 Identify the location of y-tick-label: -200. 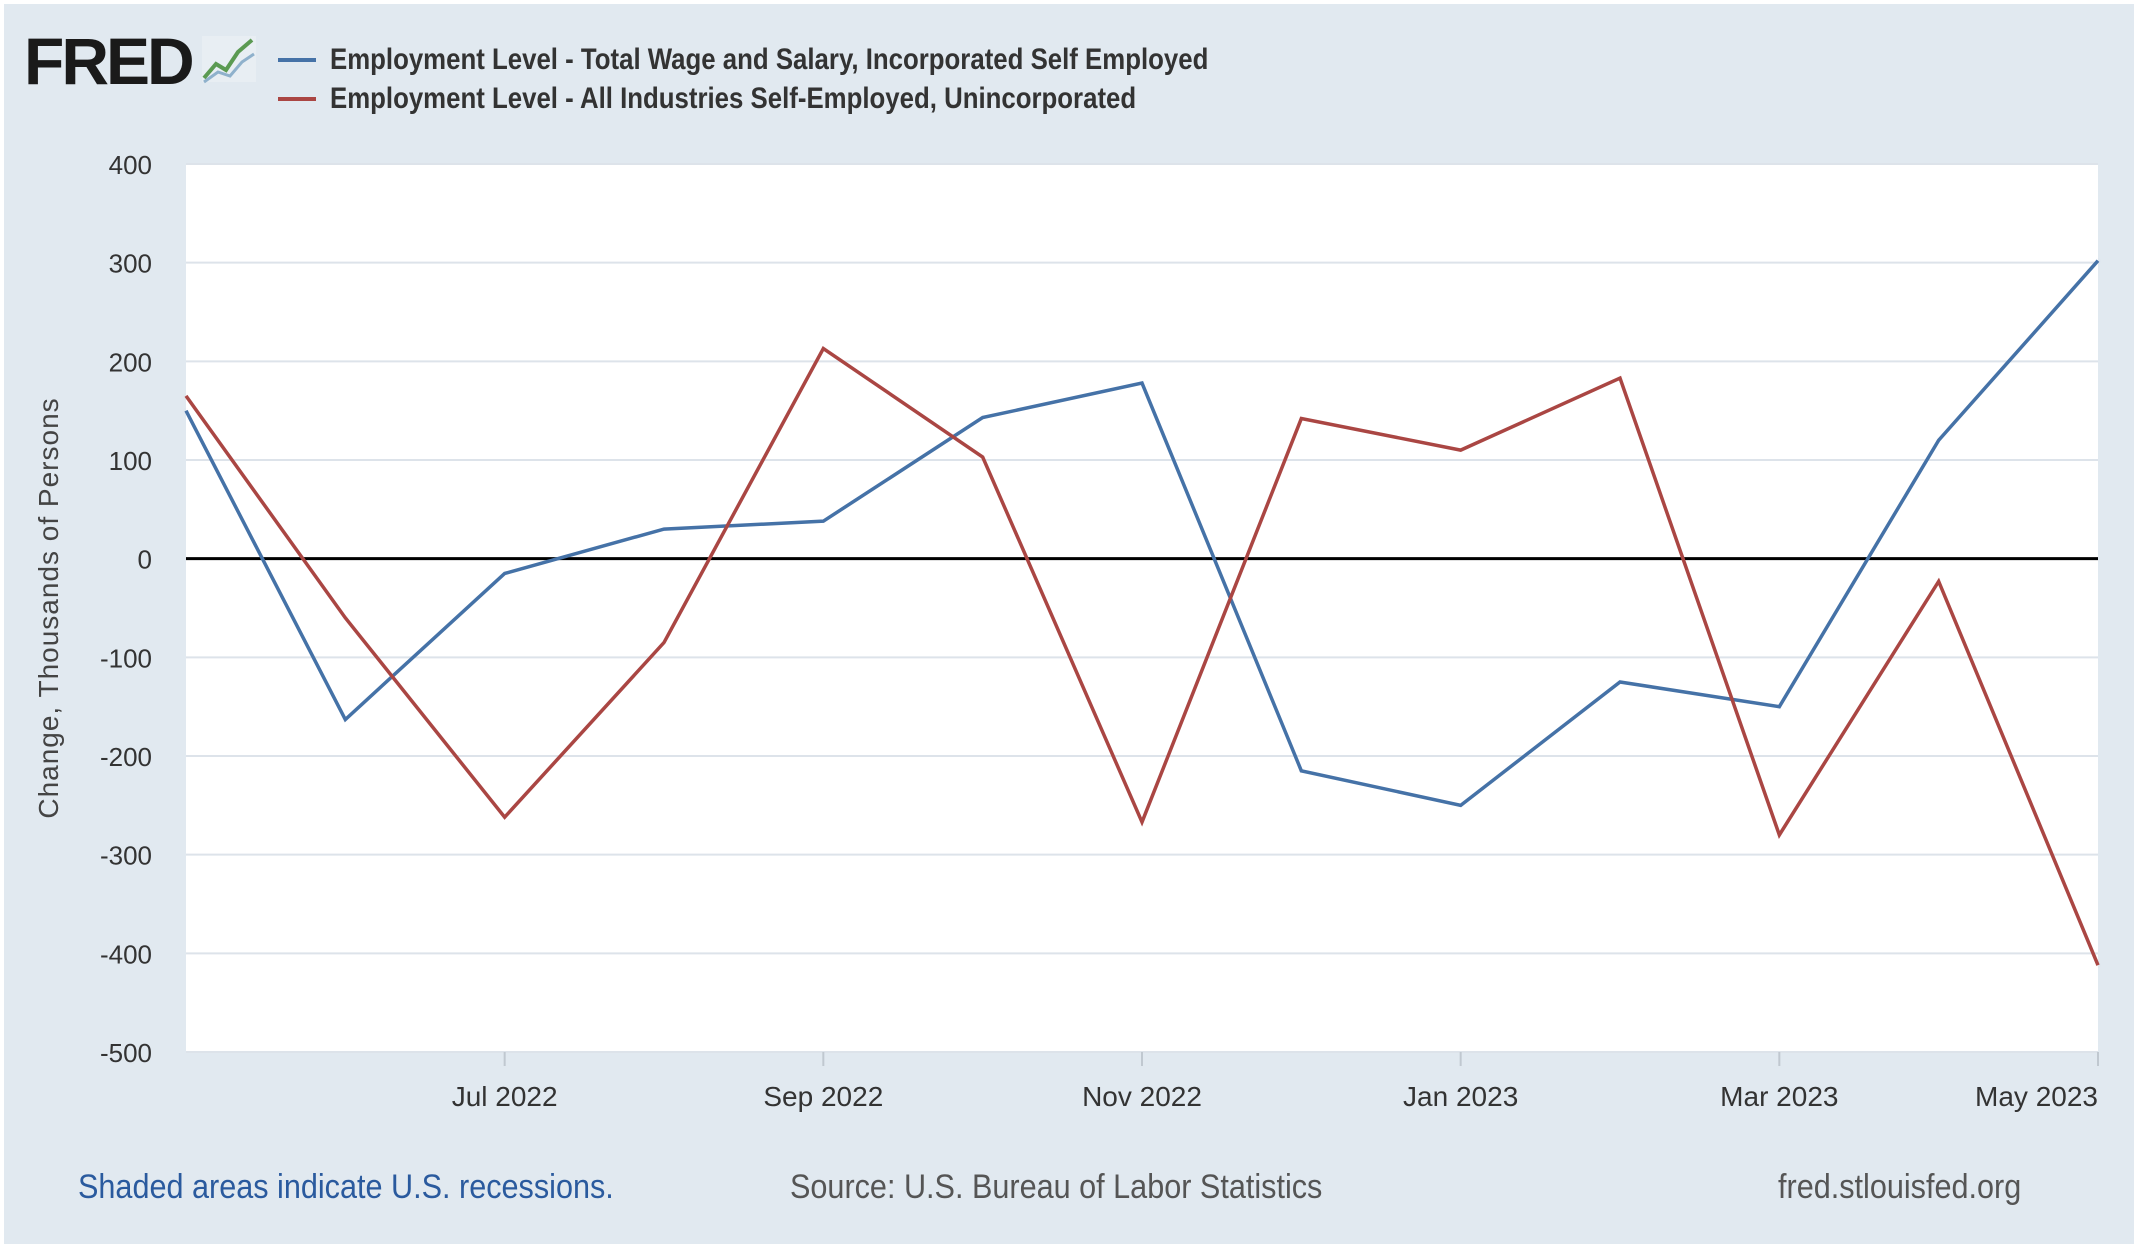
(126, 757).